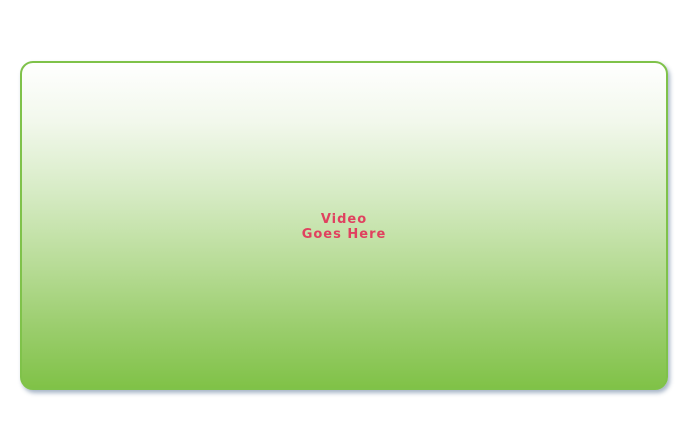 The width and height of the screenshot is (689, 435). Describe the element at coordinates (344, 234) in the screenshot. I see `placeholder-line-2: Goes Here` at that location.